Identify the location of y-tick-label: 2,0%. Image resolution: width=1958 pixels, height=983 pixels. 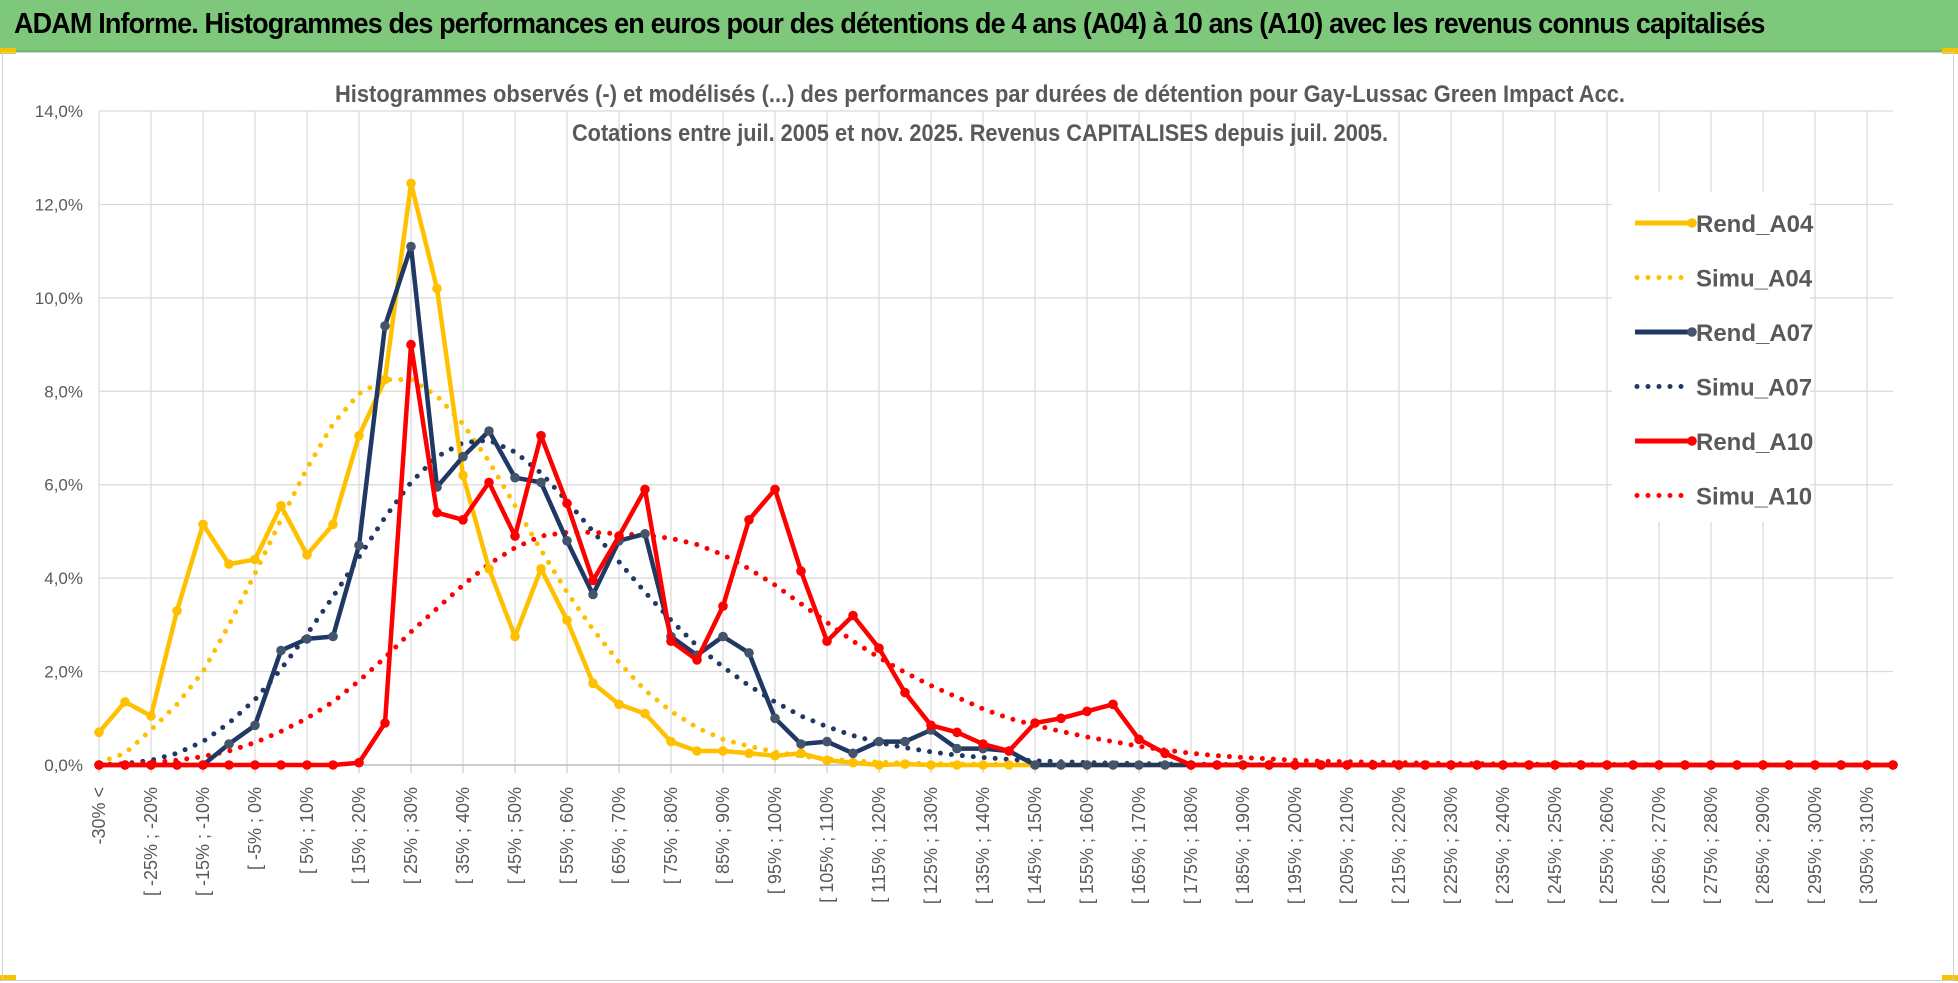
(63, 672).